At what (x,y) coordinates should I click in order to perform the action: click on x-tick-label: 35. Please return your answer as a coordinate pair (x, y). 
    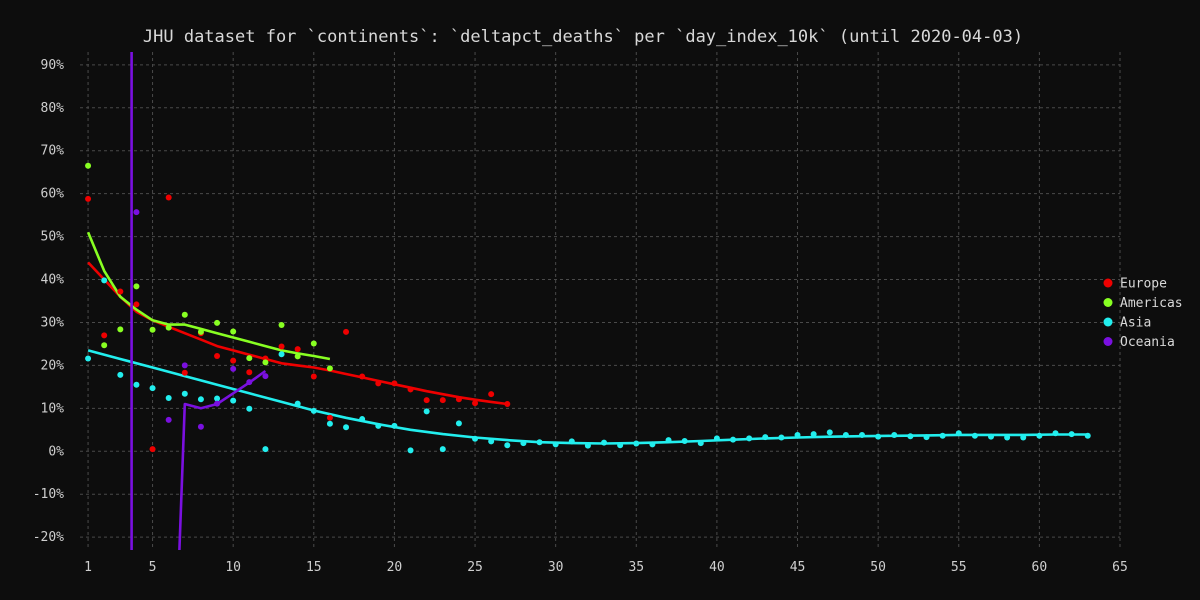
    Looking at the image, I should click on (636, 567).